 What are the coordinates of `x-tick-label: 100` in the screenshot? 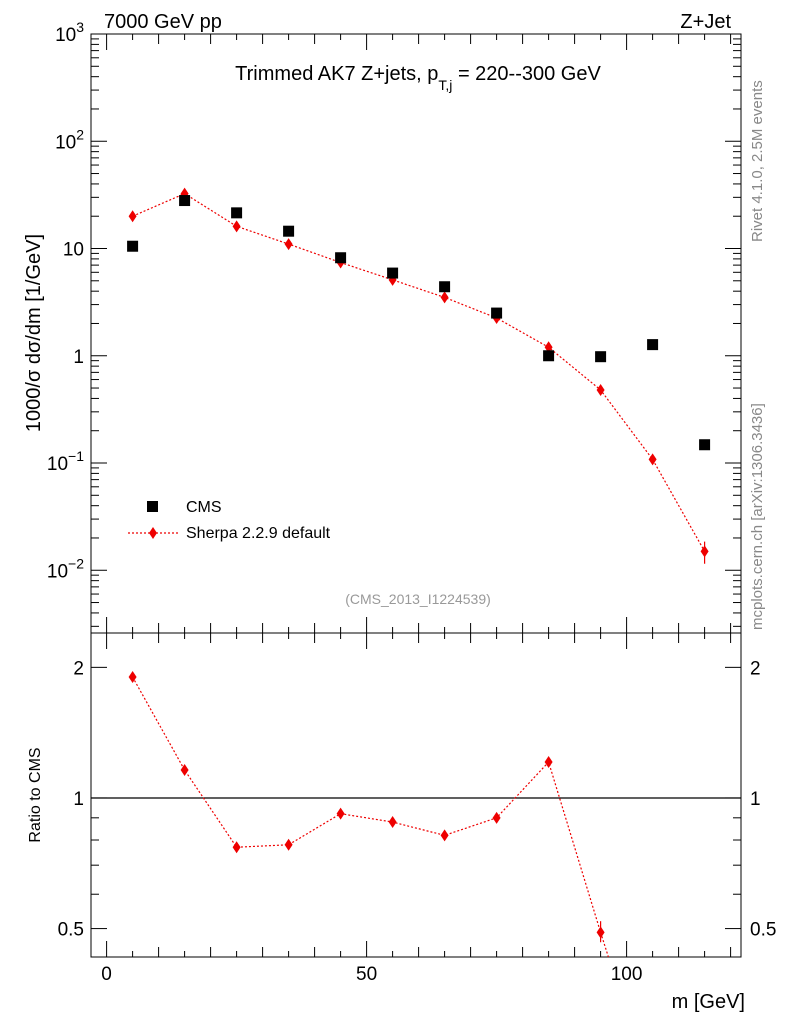 It's located at (627, 974).